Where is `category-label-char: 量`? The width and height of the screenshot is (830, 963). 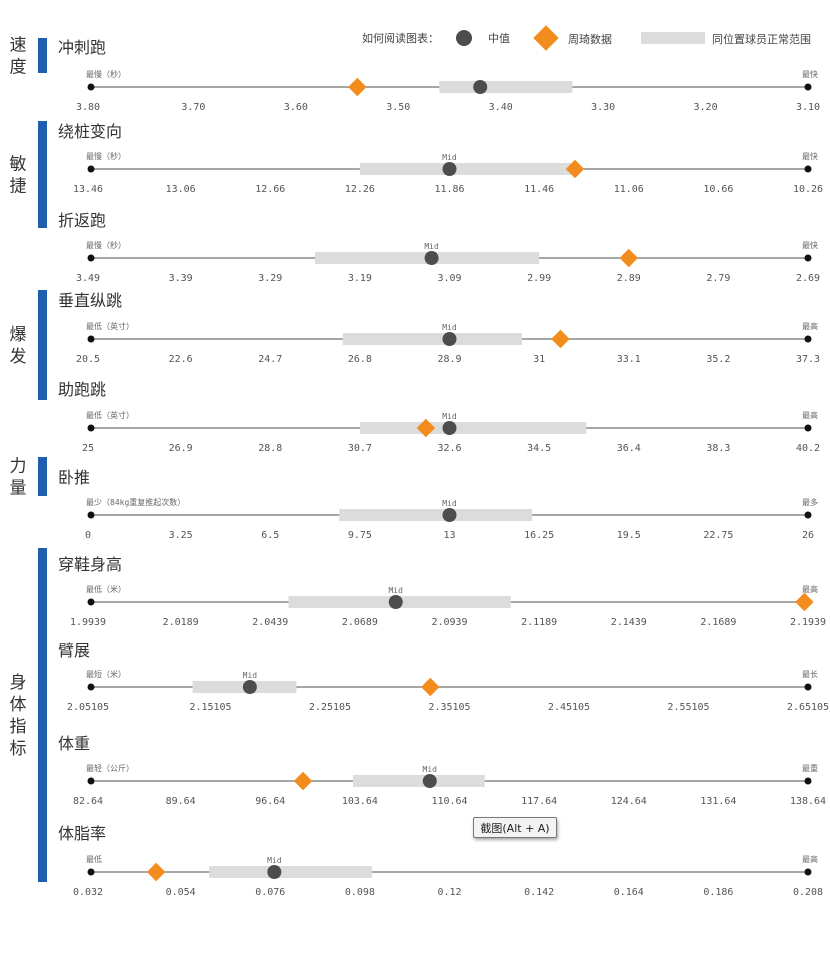 category-label-char: 量 is located at coordinates (18, 489).